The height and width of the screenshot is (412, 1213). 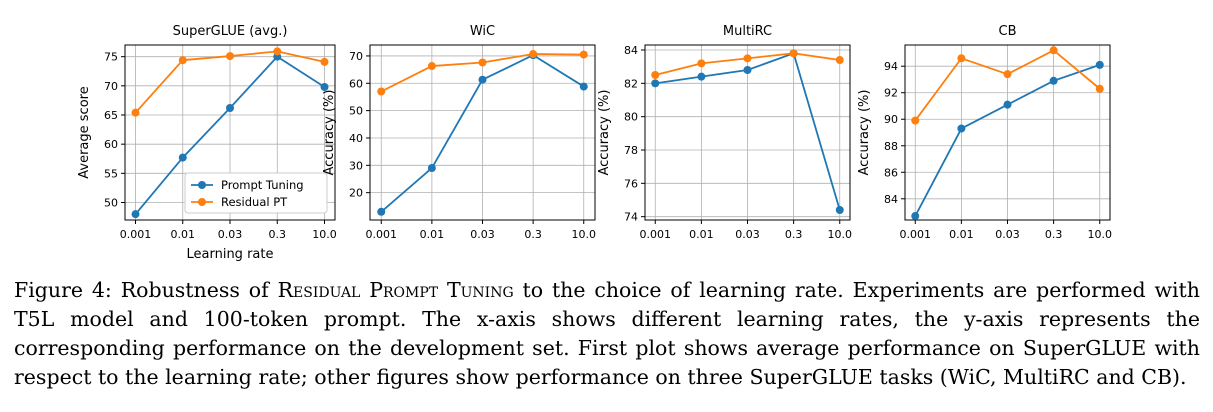 I want to click on legend-box, so click(x=256, y=193).